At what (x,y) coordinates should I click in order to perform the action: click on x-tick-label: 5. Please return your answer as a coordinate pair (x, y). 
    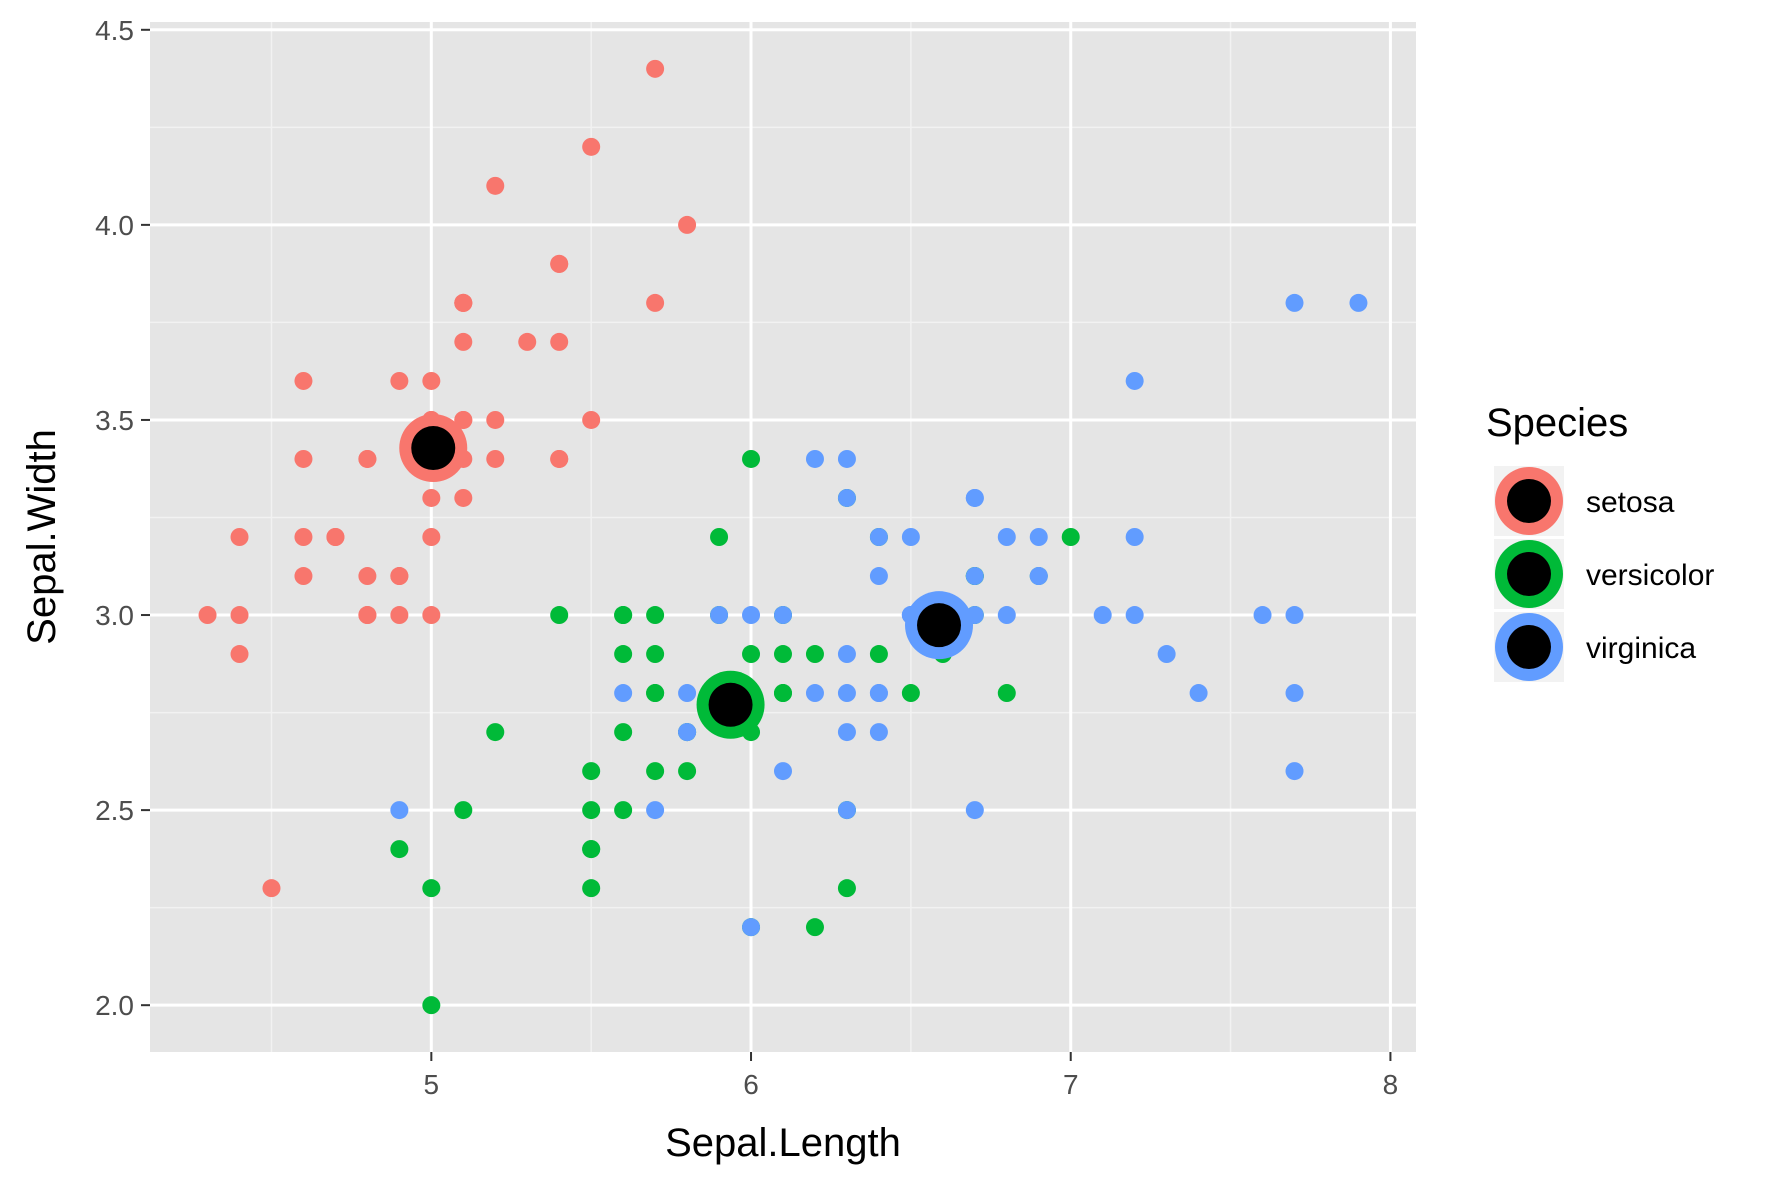
    Looking at the image, I should click on (432, 1084).